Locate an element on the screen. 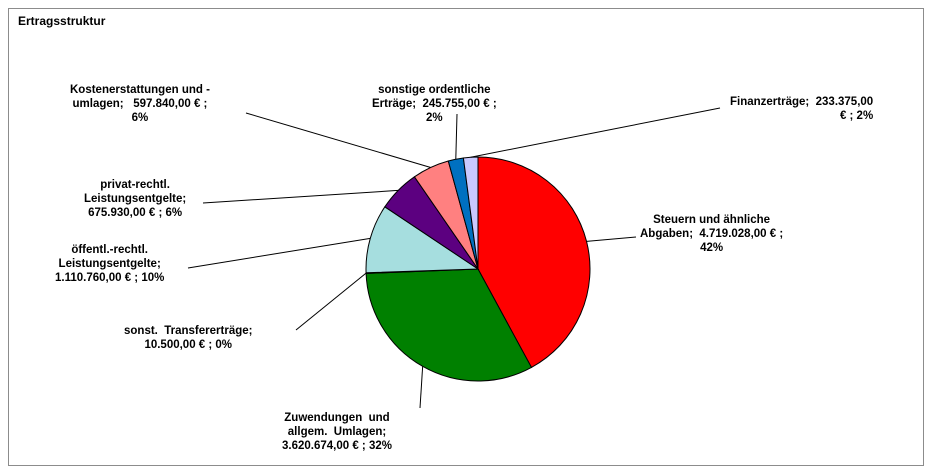 The height and width of the screenshot is (472, 934). label-line: sonst. Transfererträge; is located at coordinates (188, 331).